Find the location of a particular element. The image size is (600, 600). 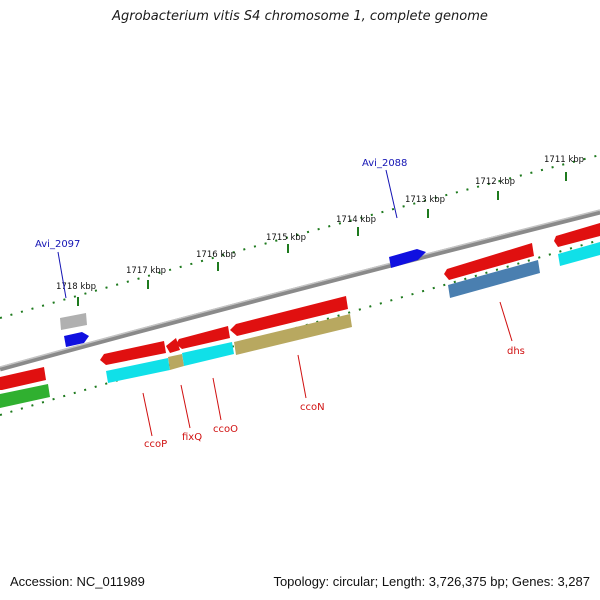

gene-dhs is located at coordinates (489, 261).